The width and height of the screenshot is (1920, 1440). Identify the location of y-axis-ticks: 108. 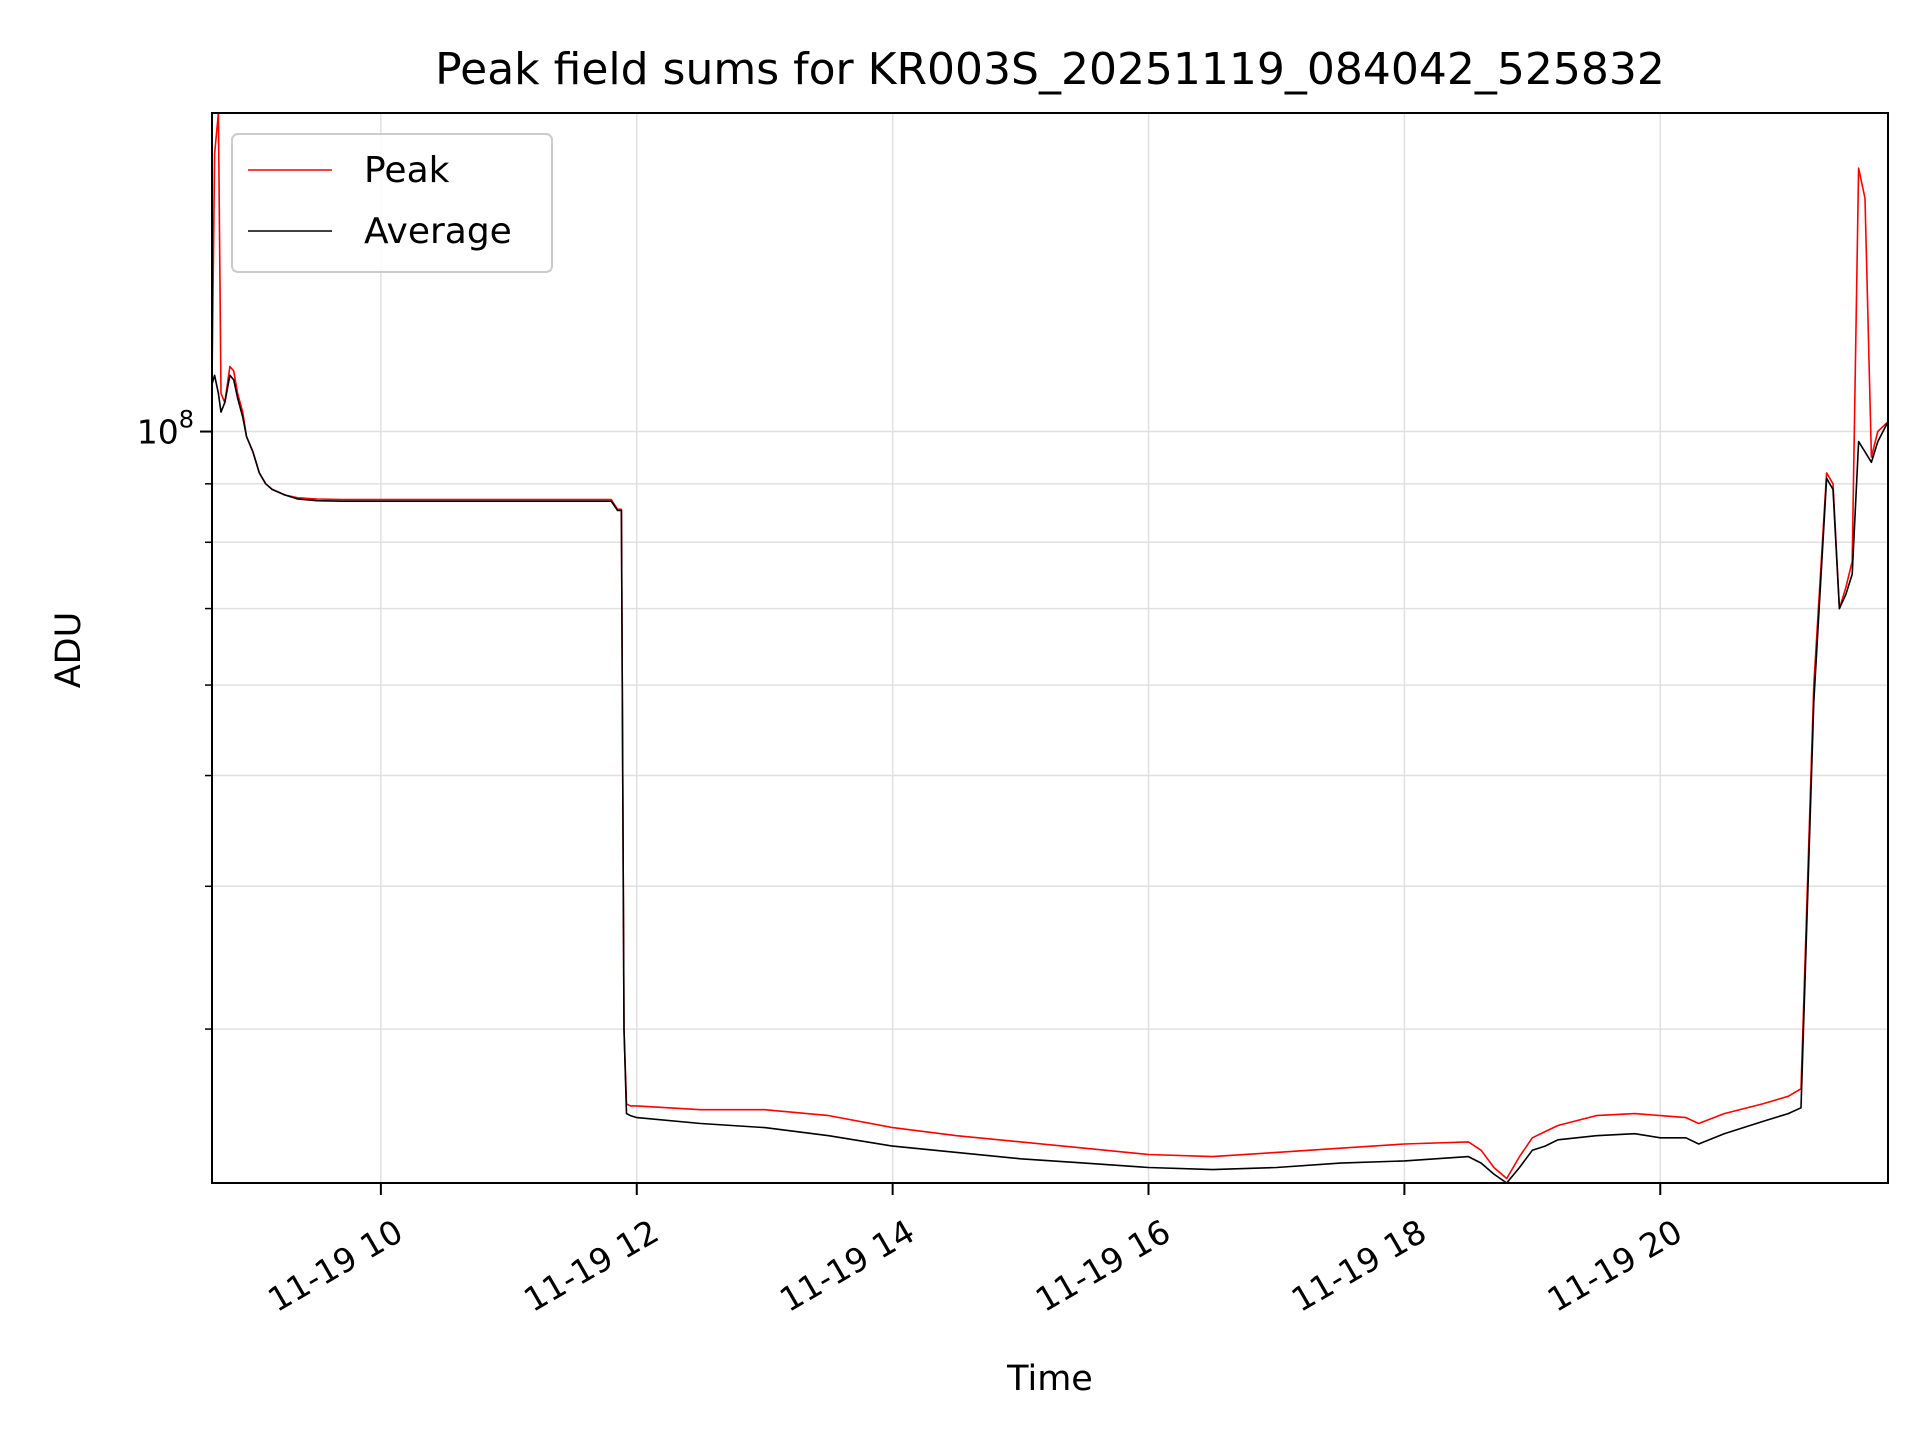
(174, 718).